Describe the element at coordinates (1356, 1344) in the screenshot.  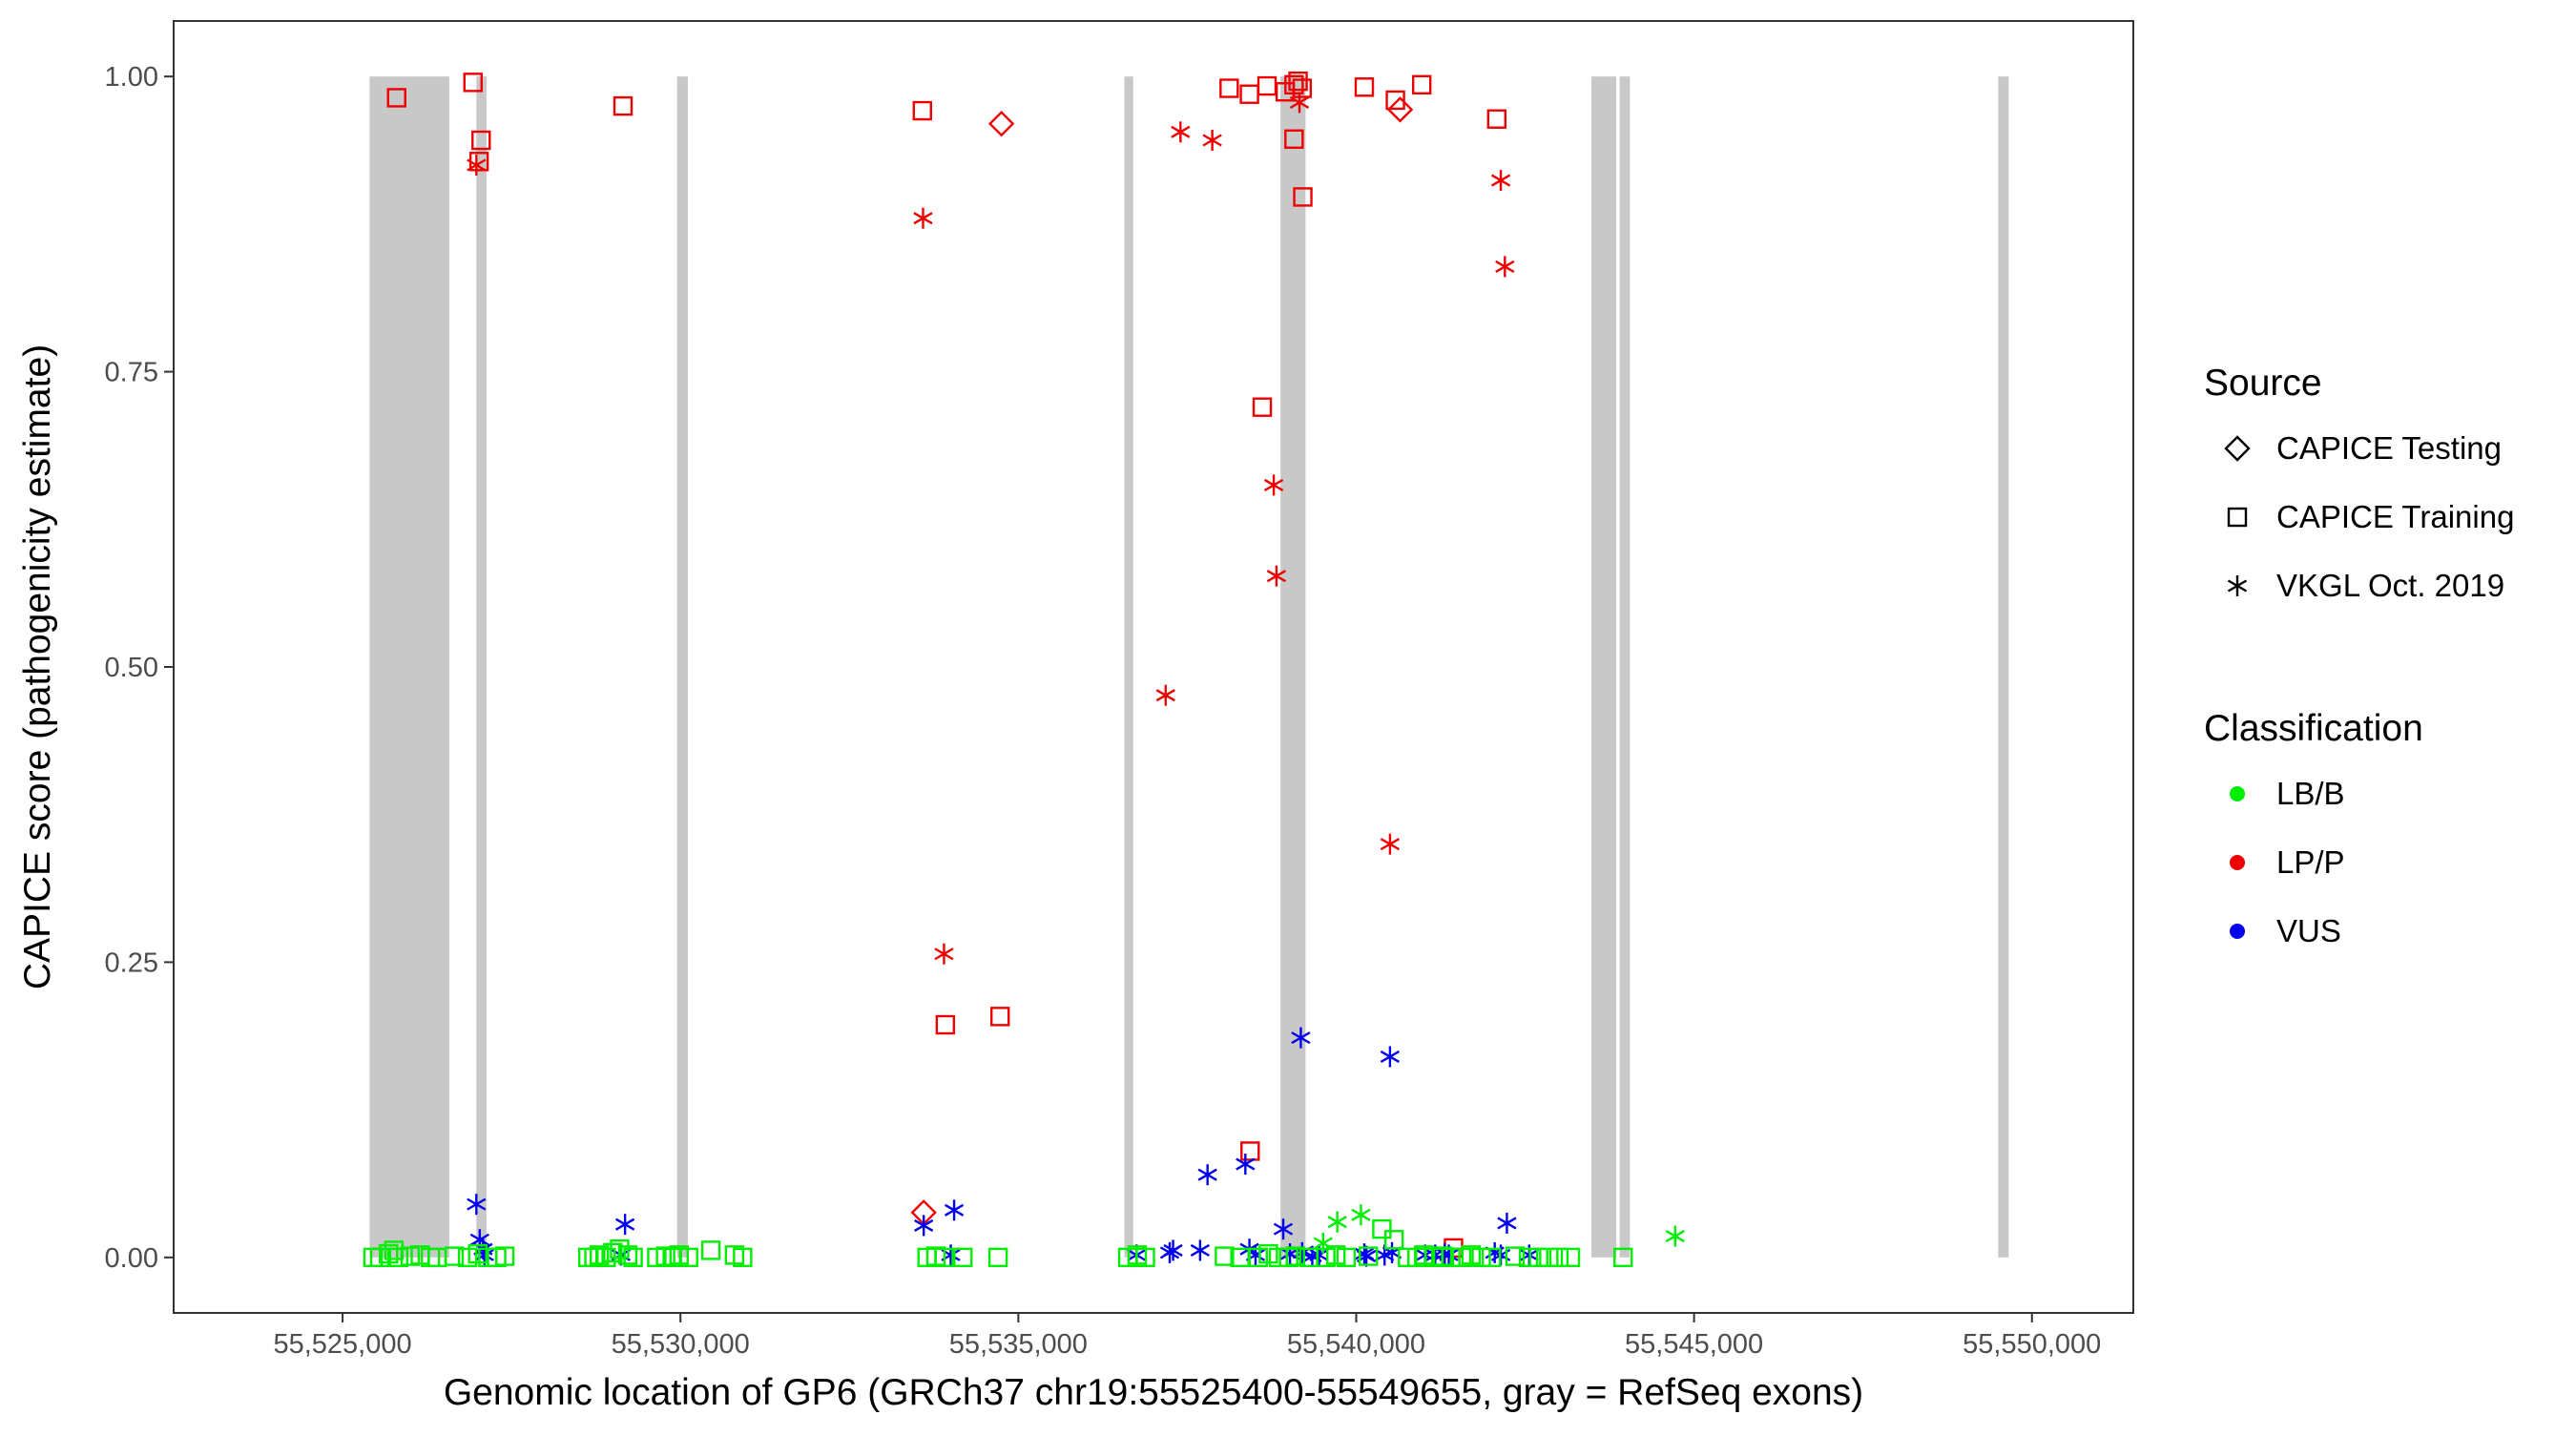
I see `x-tick-label: 55,540,000` at that location.